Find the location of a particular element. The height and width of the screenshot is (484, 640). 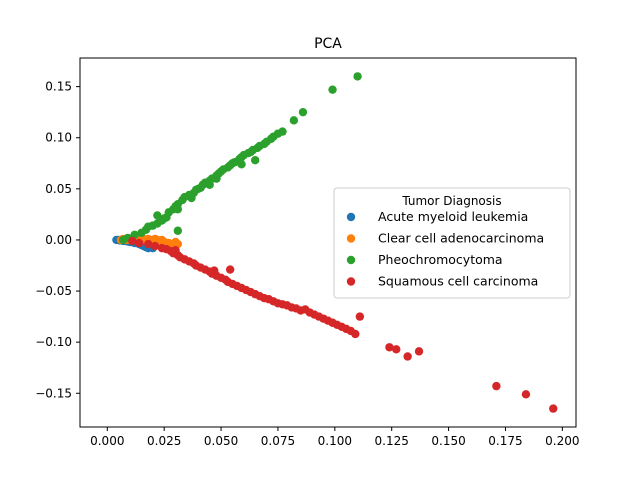

x-tick-label: 0.050 is located at coordinates (221, 441).